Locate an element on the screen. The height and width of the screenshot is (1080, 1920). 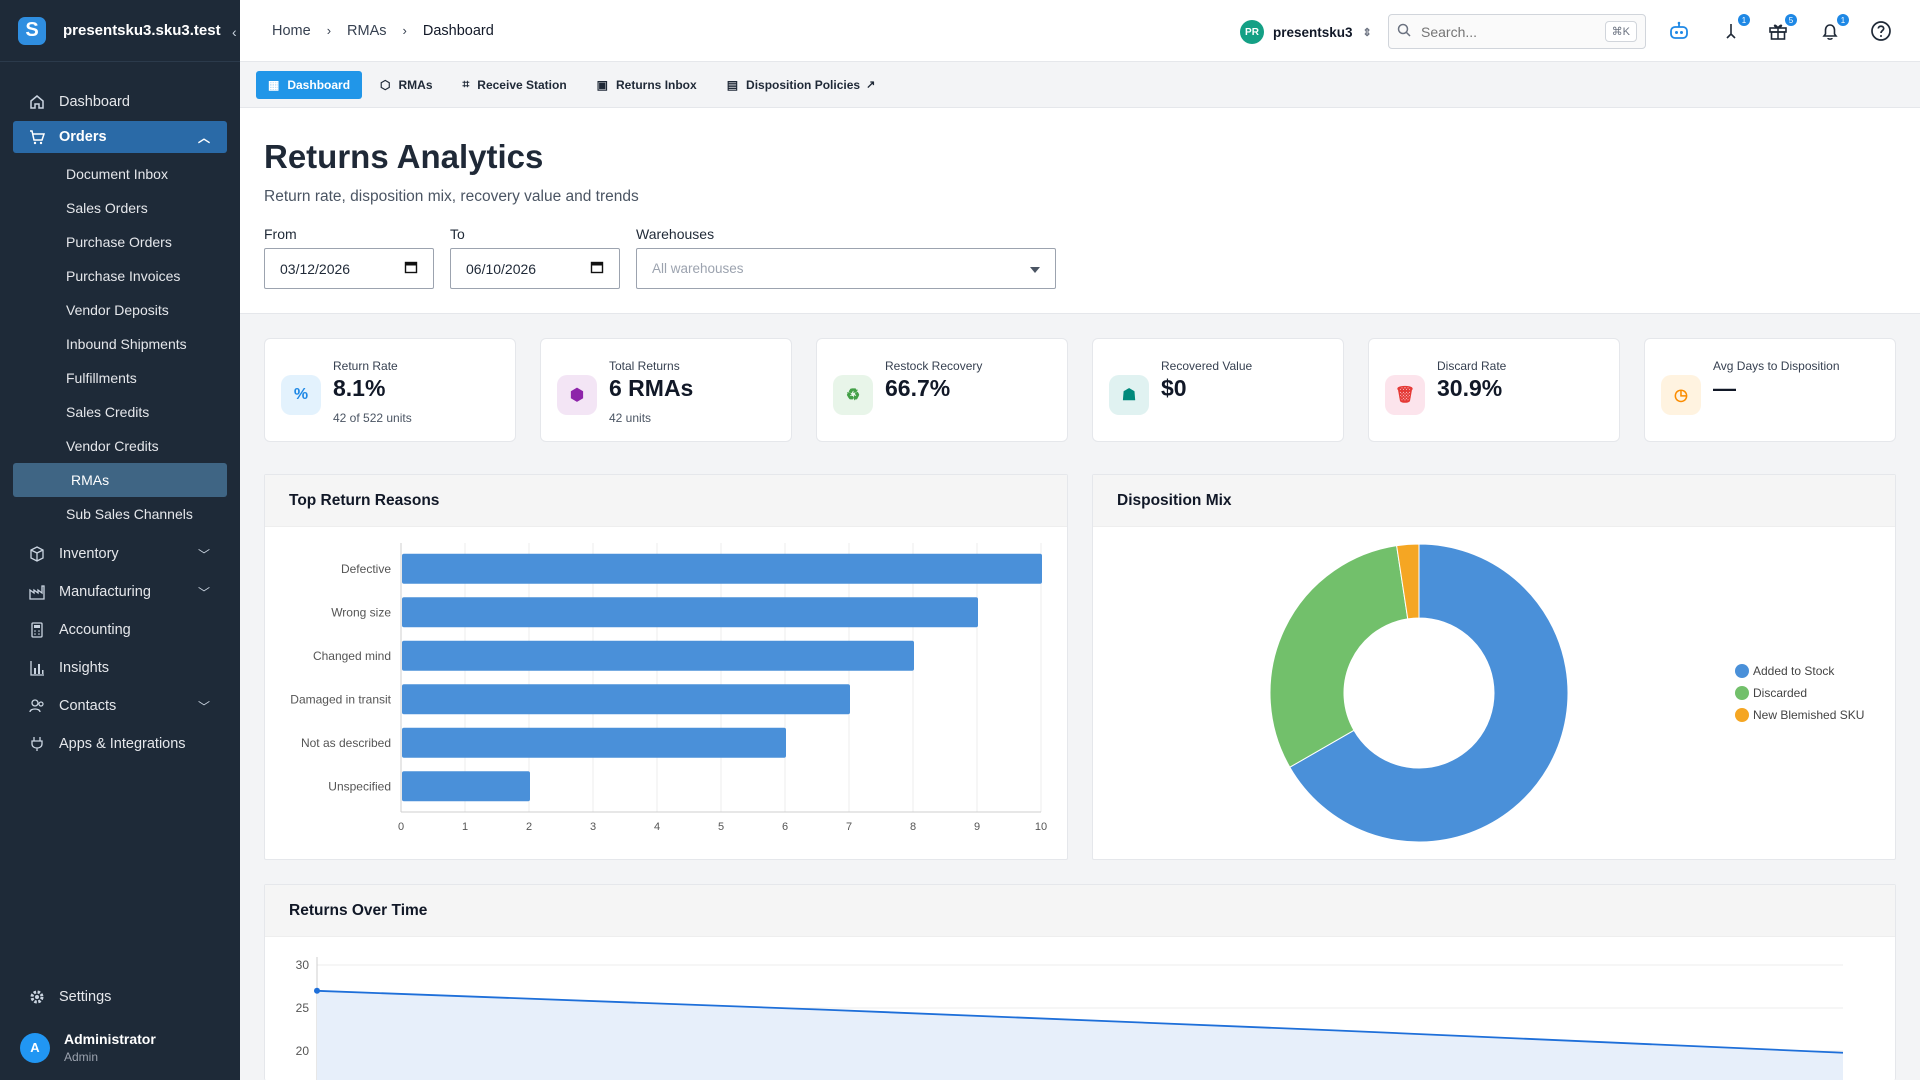
x-tick-label: 5 is located at coordinates (721, 827).